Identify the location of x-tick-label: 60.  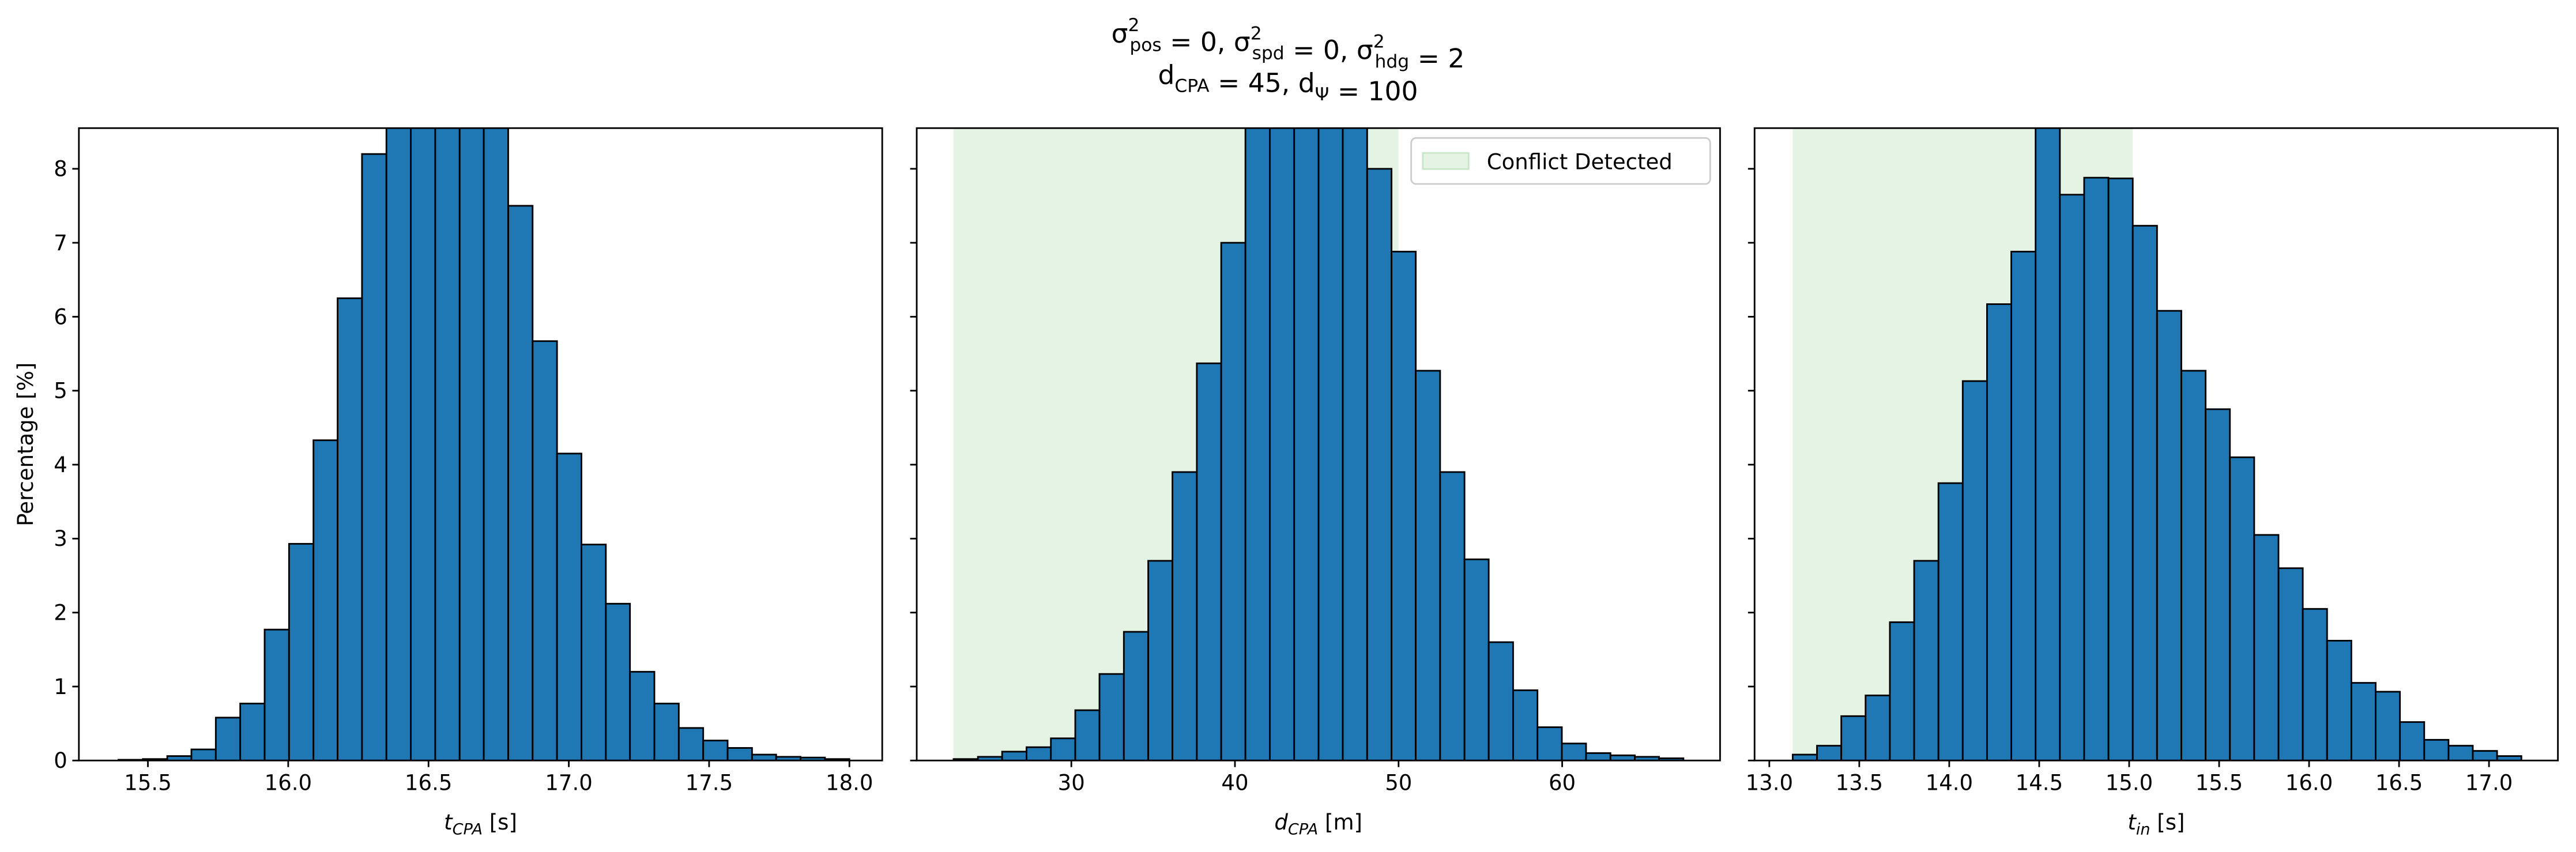
(1562, 783).